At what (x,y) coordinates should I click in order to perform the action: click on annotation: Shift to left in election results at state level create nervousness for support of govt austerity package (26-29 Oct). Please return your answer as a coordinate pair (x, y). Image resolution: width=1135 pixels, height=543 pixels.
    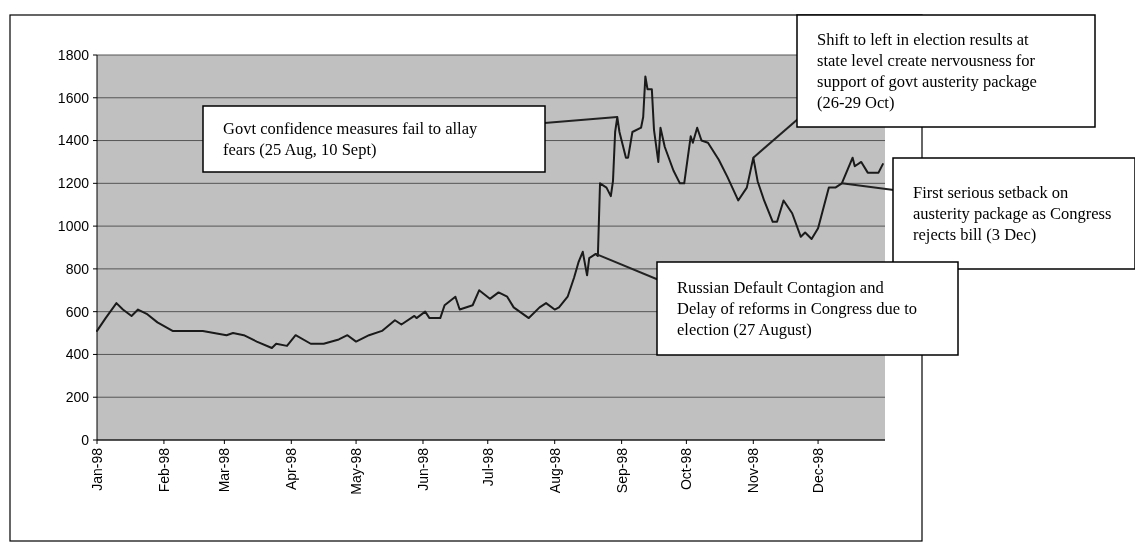
    Looking at the image, I should click on (927, 71).